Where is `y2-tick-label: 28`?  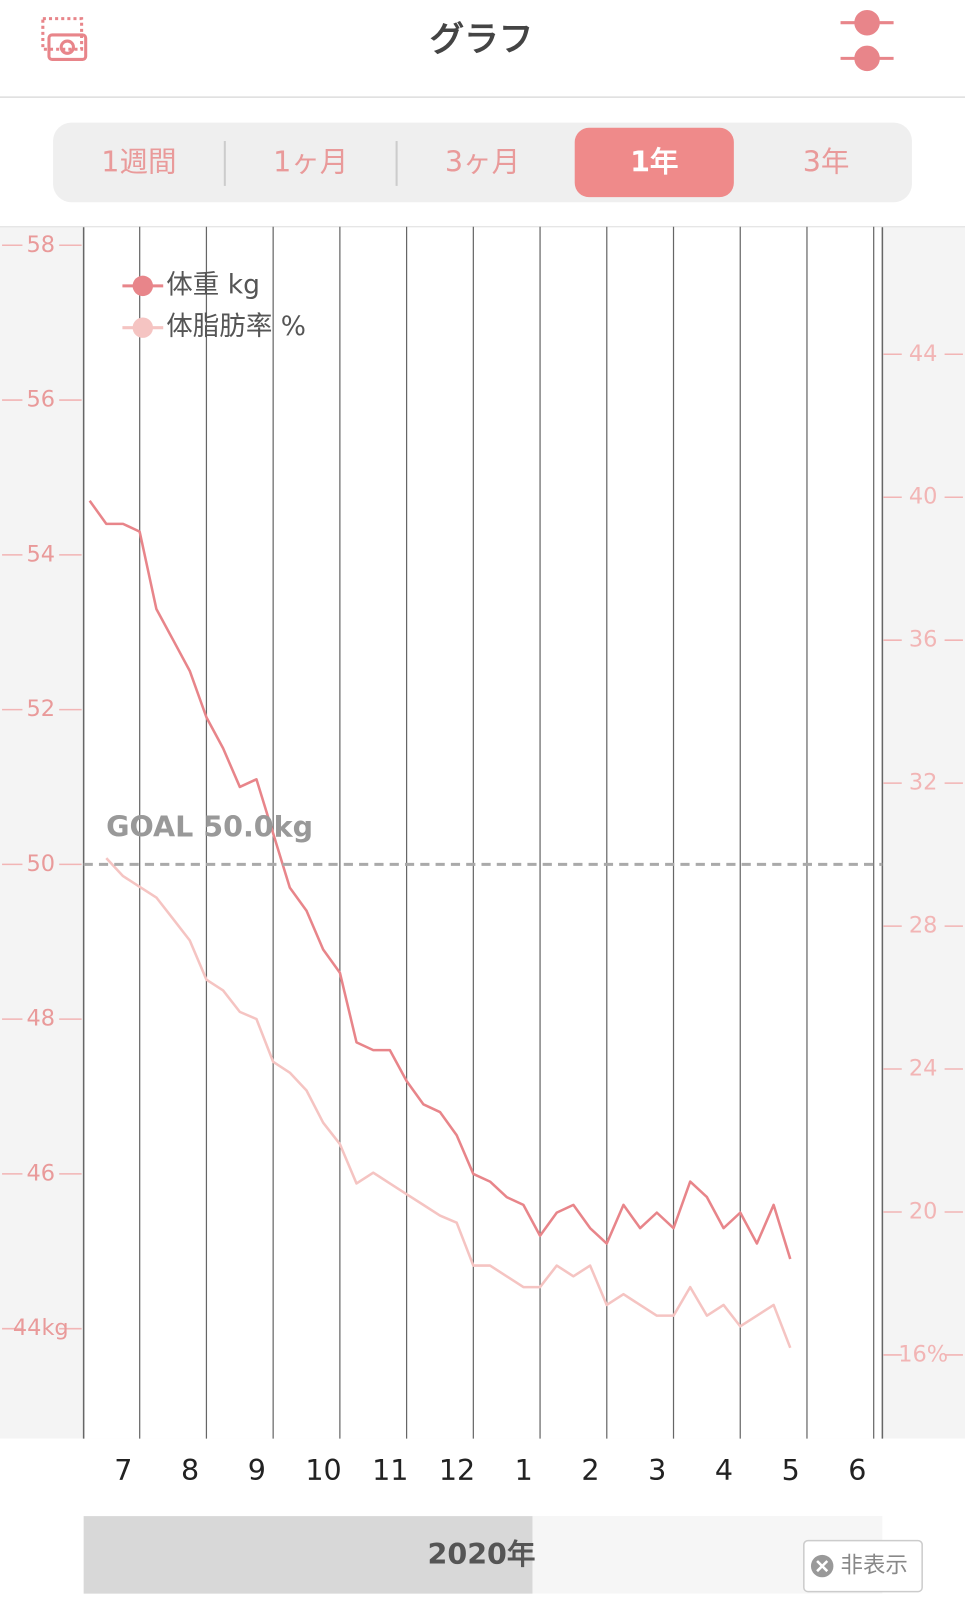 y2-tick-label: 28 is located at coordinates (923, 926).